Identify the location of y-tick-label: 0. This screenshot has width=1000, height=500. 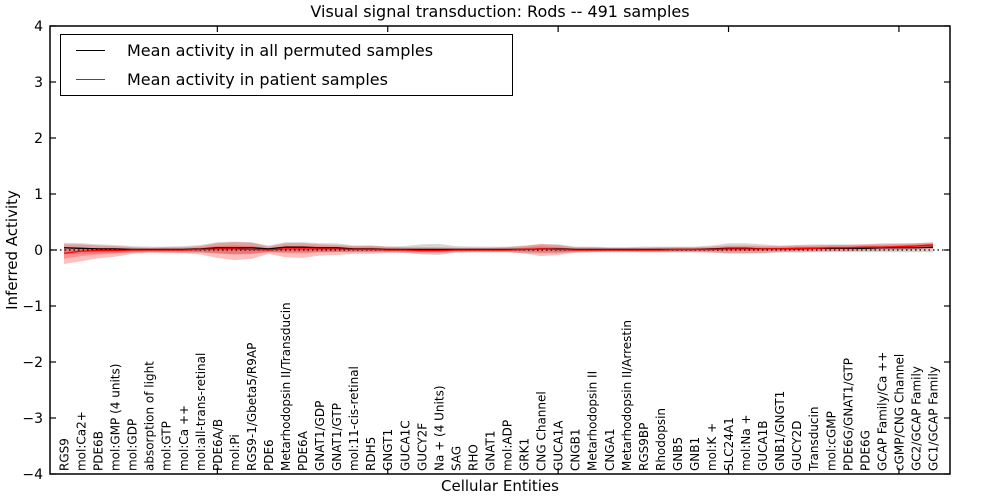
(38, 251).